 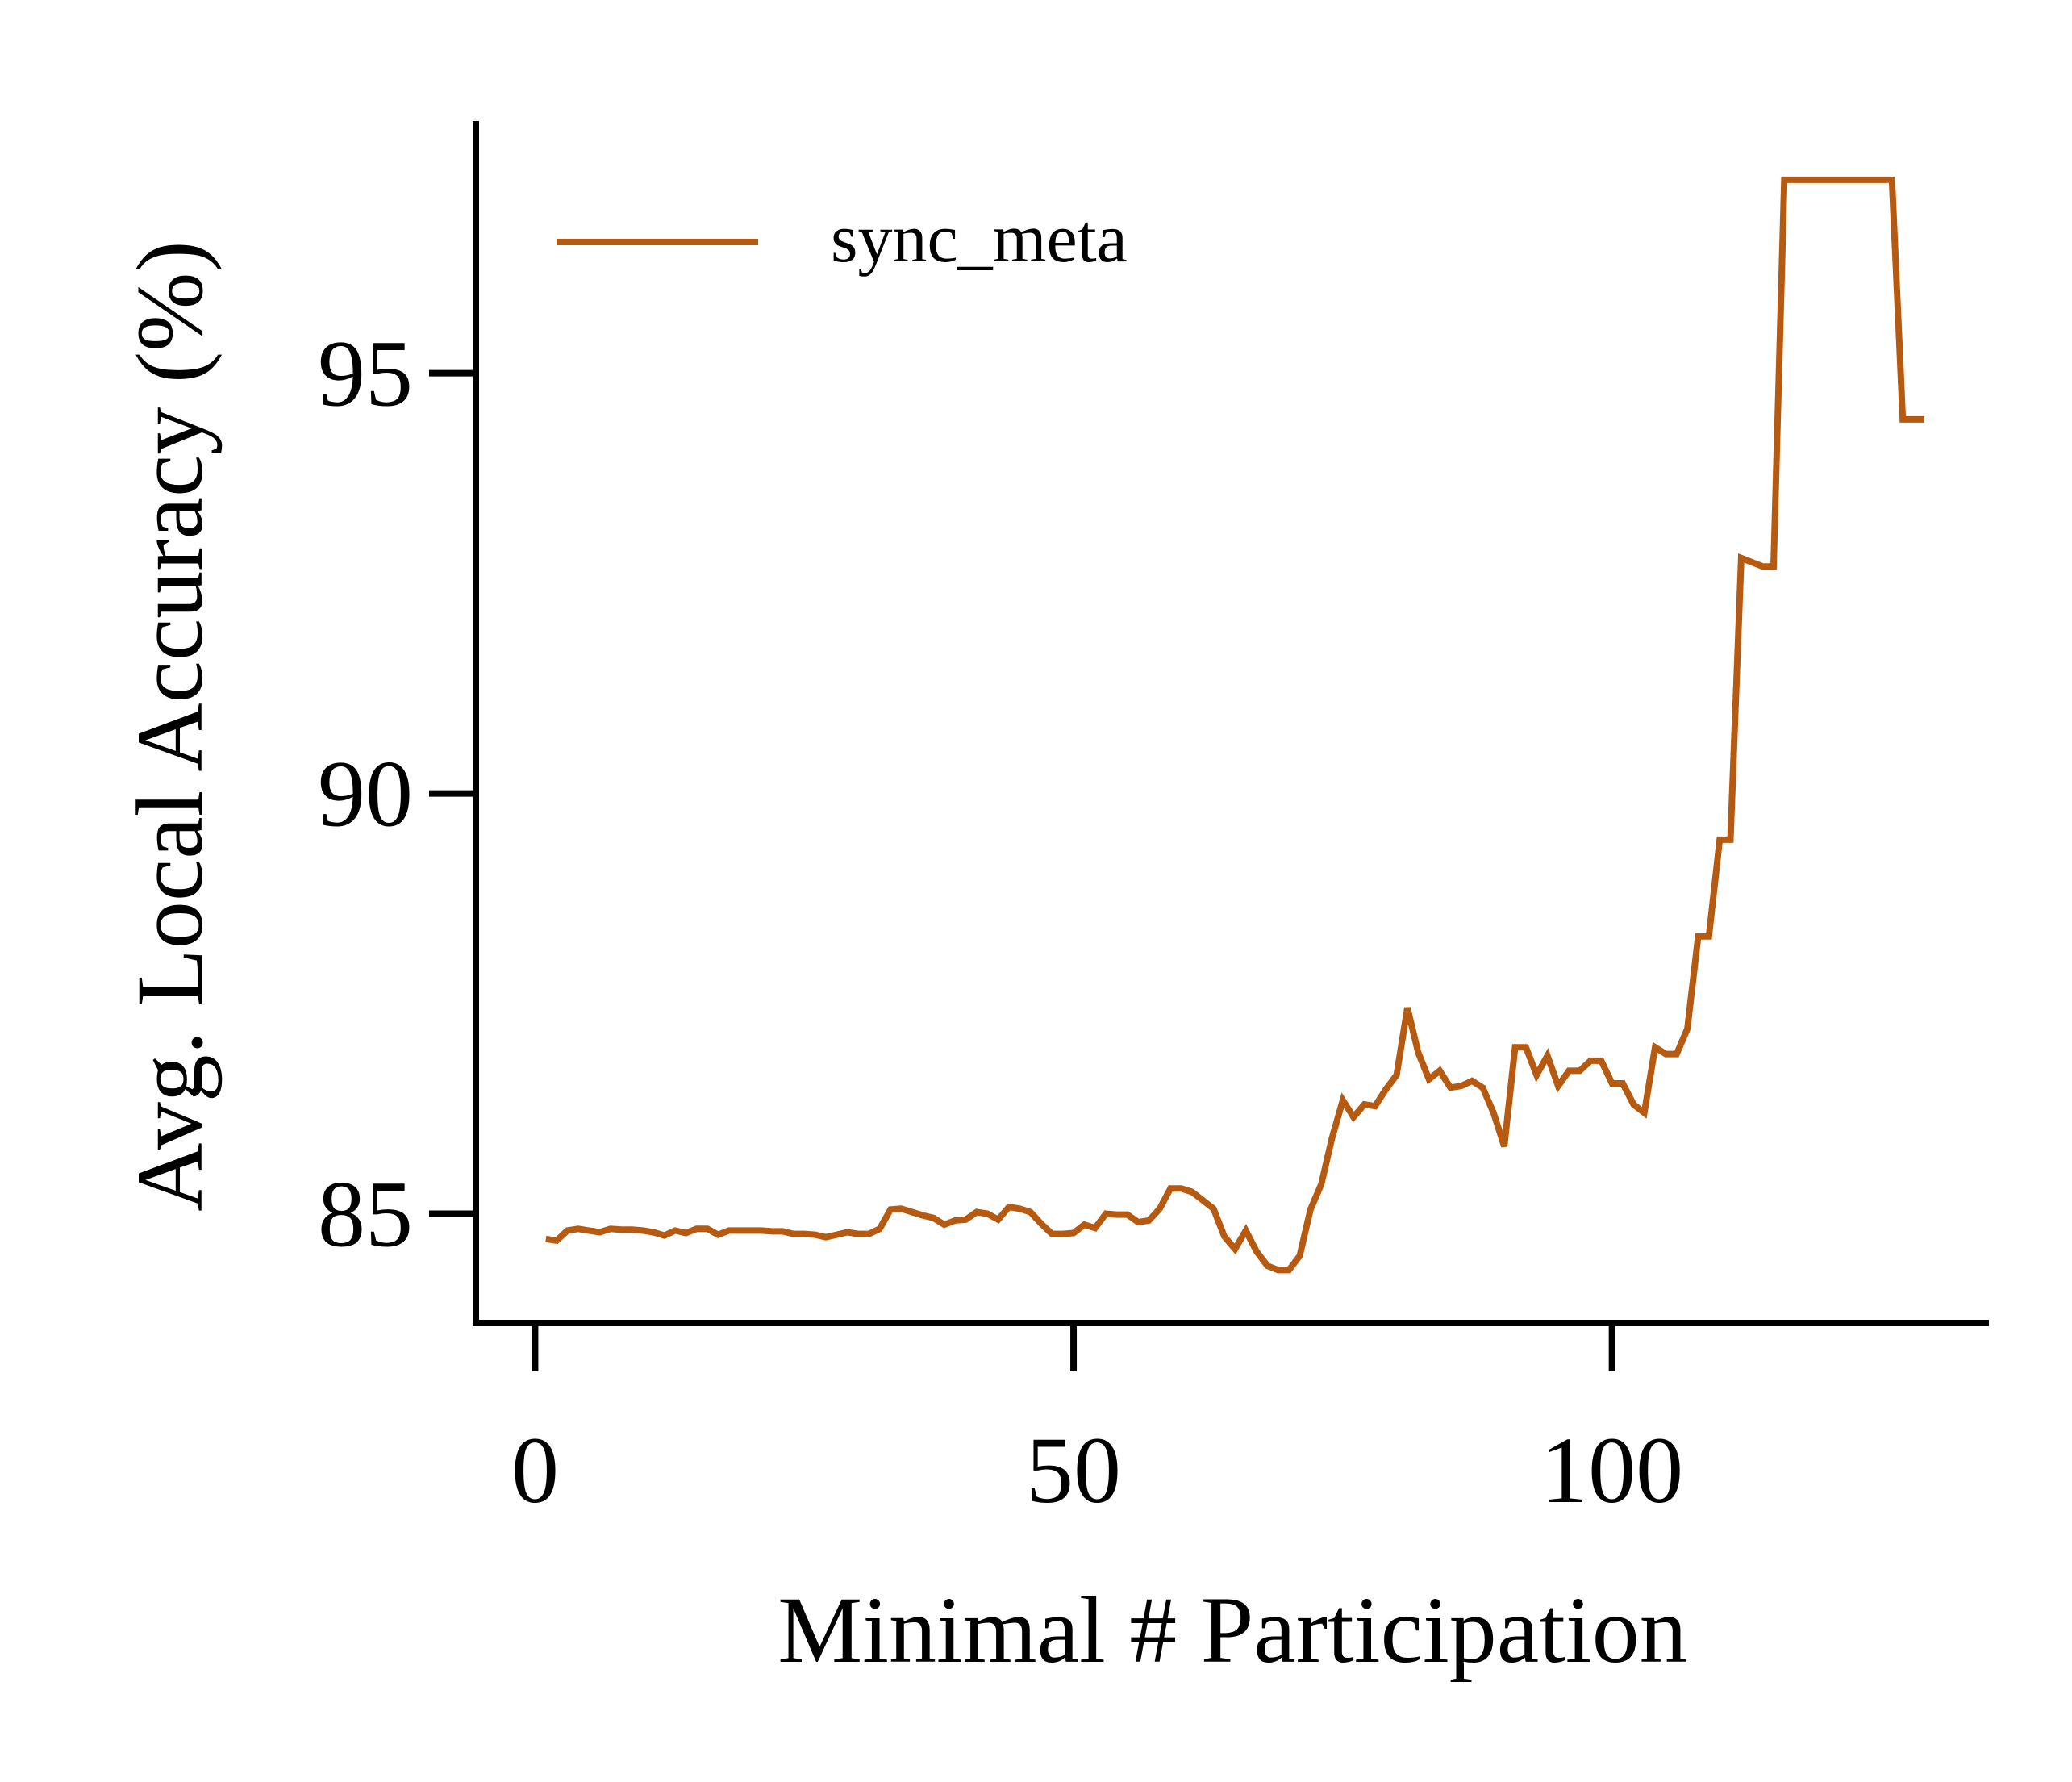 What do you see at coordinates (170, 725) in the screenshot?
I see `y-axis-title: Avg. Local Accuracy (%)` at bounding box center [170, 725].